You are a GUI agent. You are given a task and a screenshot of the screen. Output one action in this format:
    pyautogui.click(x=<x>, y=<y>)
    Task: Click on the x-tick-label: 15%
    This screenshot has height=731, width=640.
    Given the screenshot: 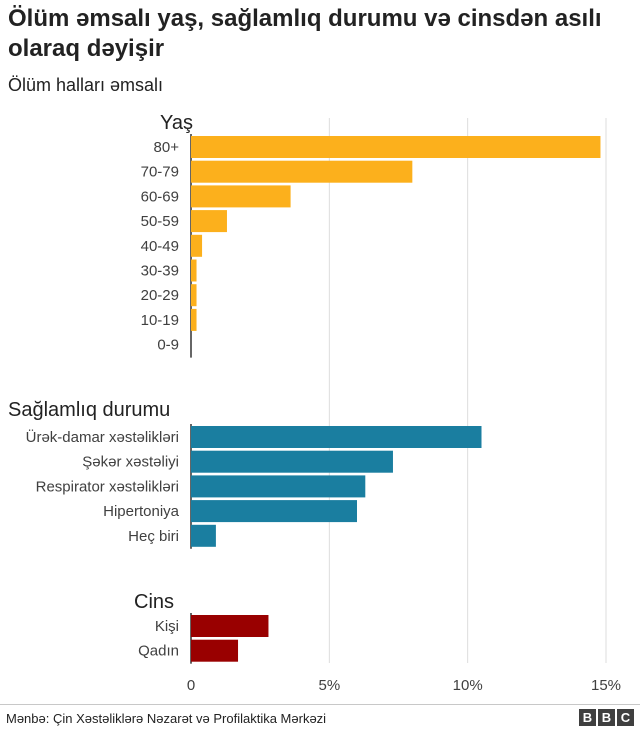 What is the action you would take?
    pyautogui.click(x=606, y=685)
    